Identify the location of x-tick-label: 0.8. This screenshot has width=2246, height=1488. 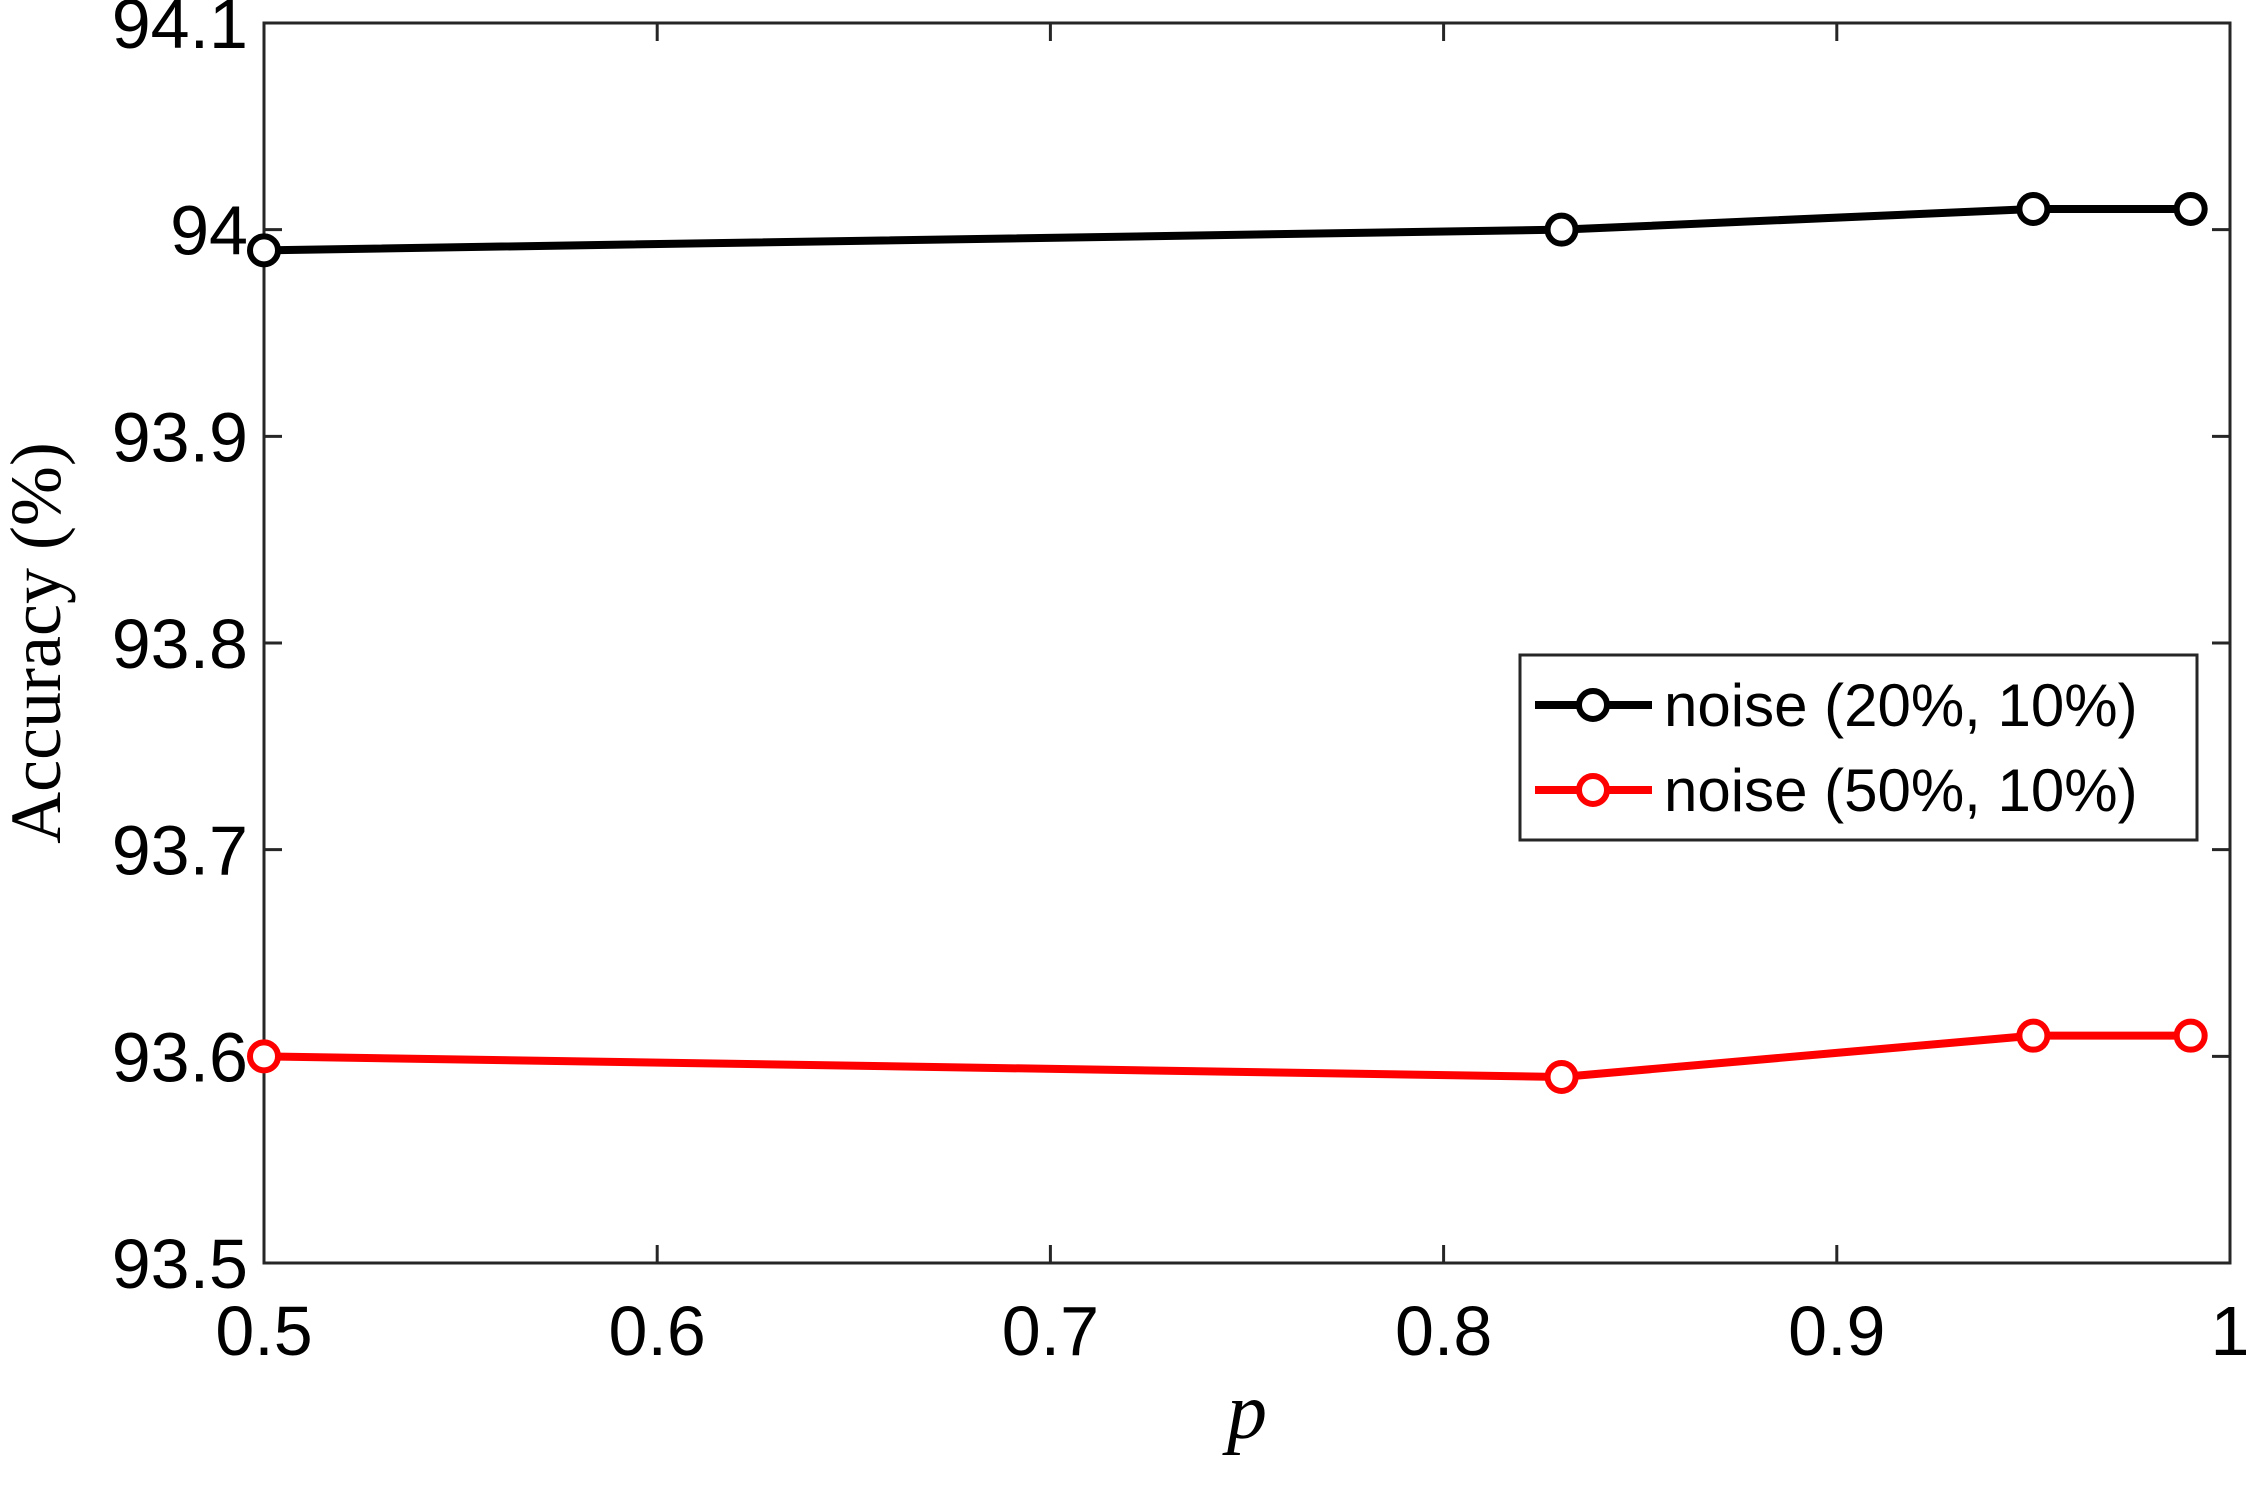
(1443, 1331).